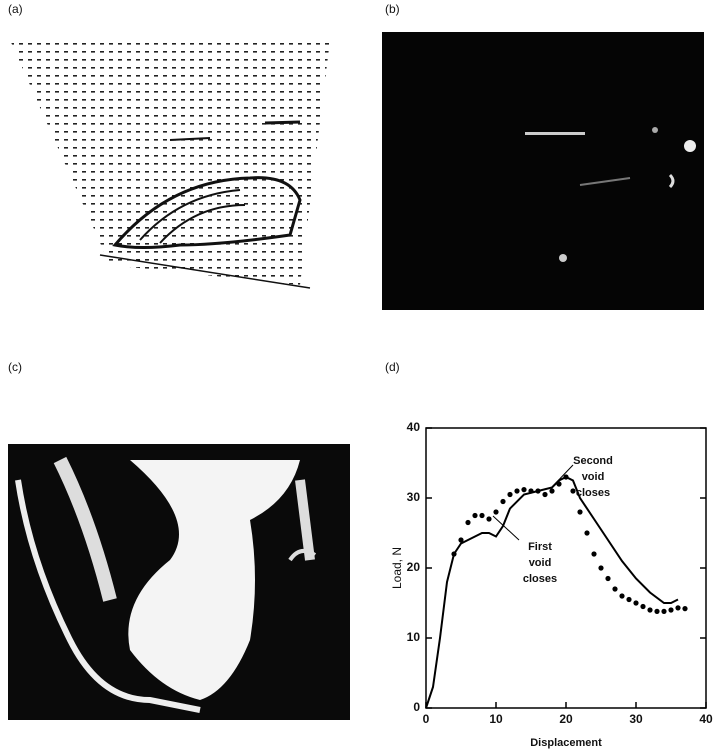 Image resolution: width=713 pixels, height=756 pixels. What do you see at coordinates (15, 9) in the screenshot?
I see `panel-label: (a)` at bounding box center [15, 9].